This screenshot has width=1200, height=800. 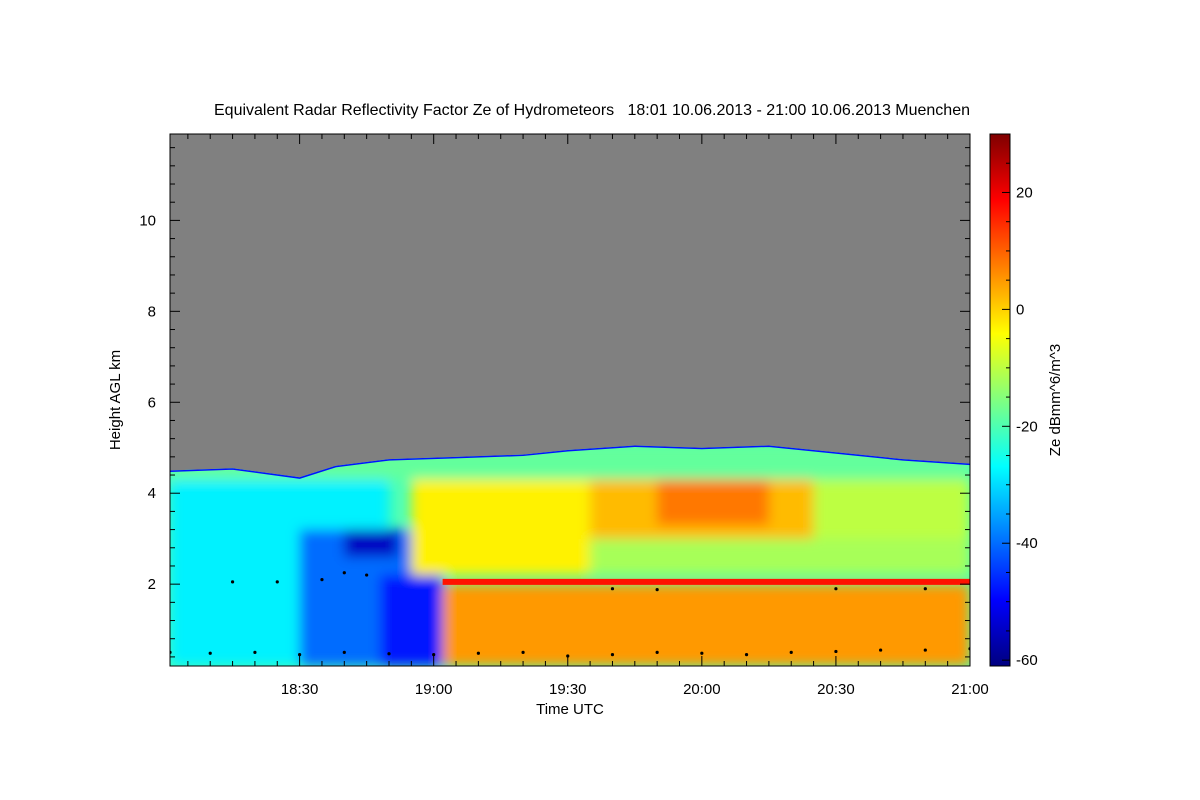 I want to click on x-axis-label: Time UTC, so click(x=570, y=709).